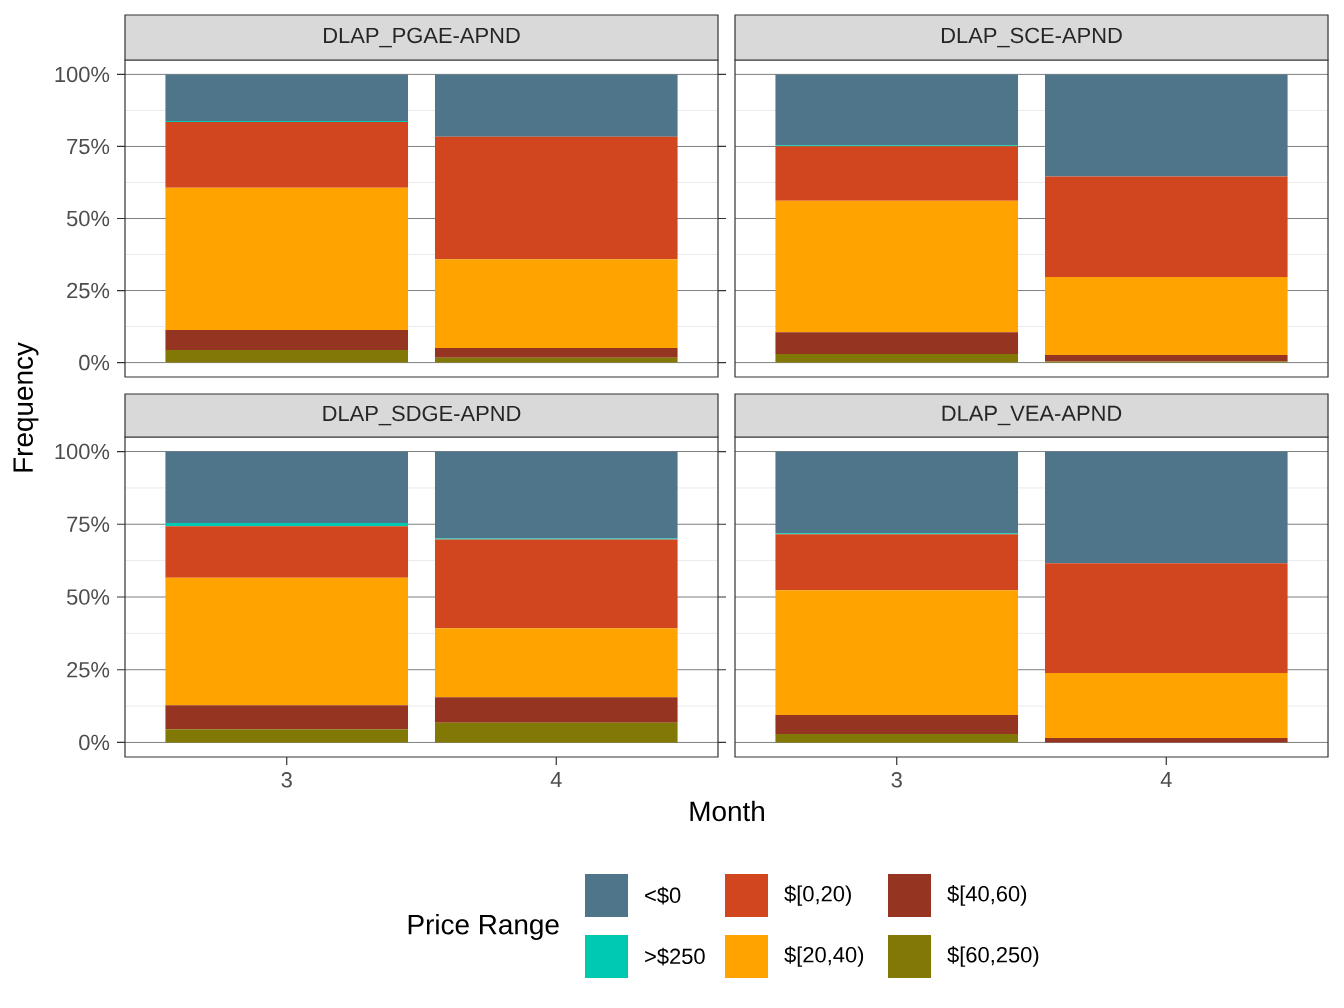 This screenshot has width=1344, height=1008. Describe the element at coordinates (817, 895) in the screenshot. I see `legend-label: $[0,20)` at that location.